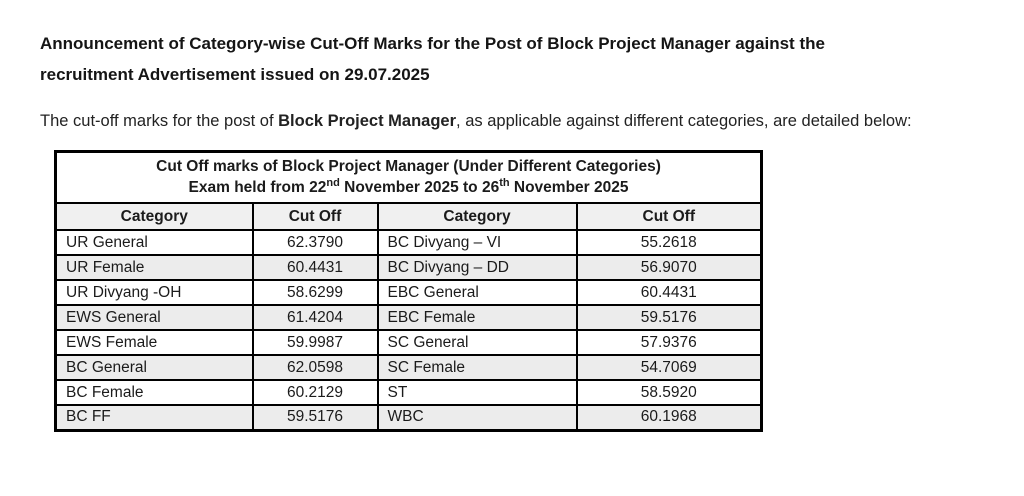  What do you see at coordinates (477, 292) in the screenshot?
I see `category-cell: EBC General` at bounding box center [477, 292].